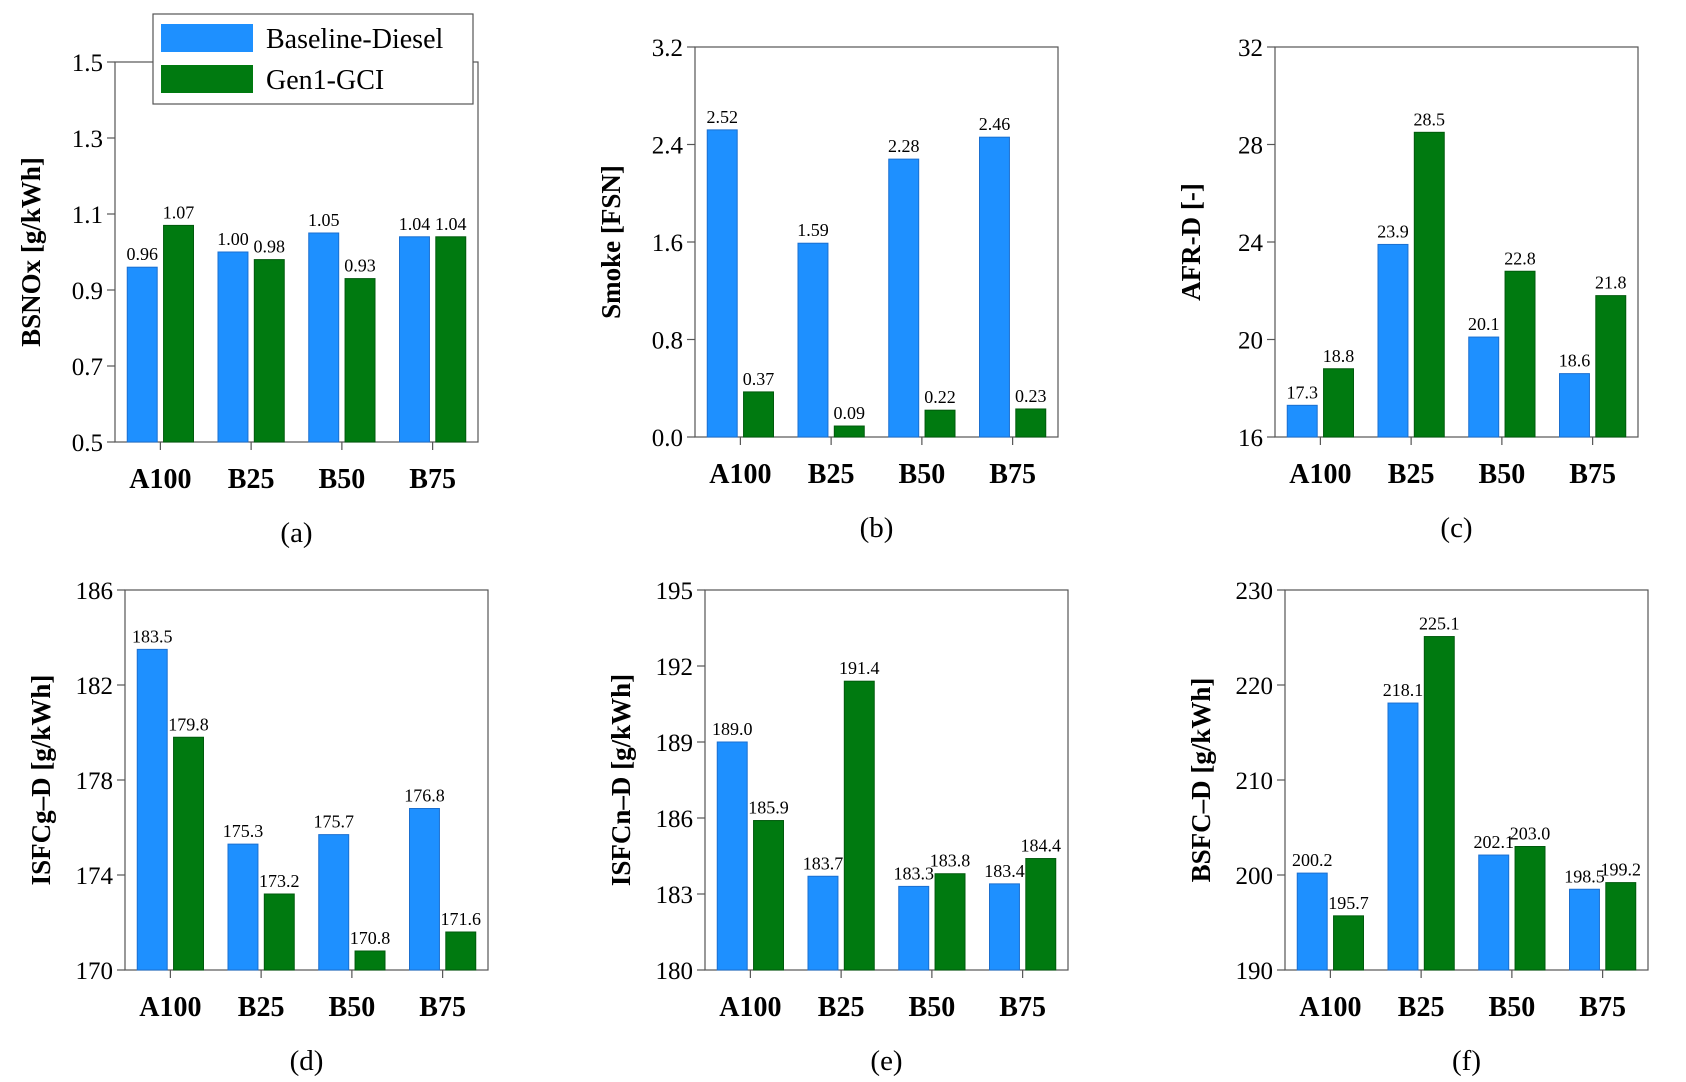  Describe the element at coordinates (877, 528) in the screenshot. I see `panel-letter: (b)` at that location.